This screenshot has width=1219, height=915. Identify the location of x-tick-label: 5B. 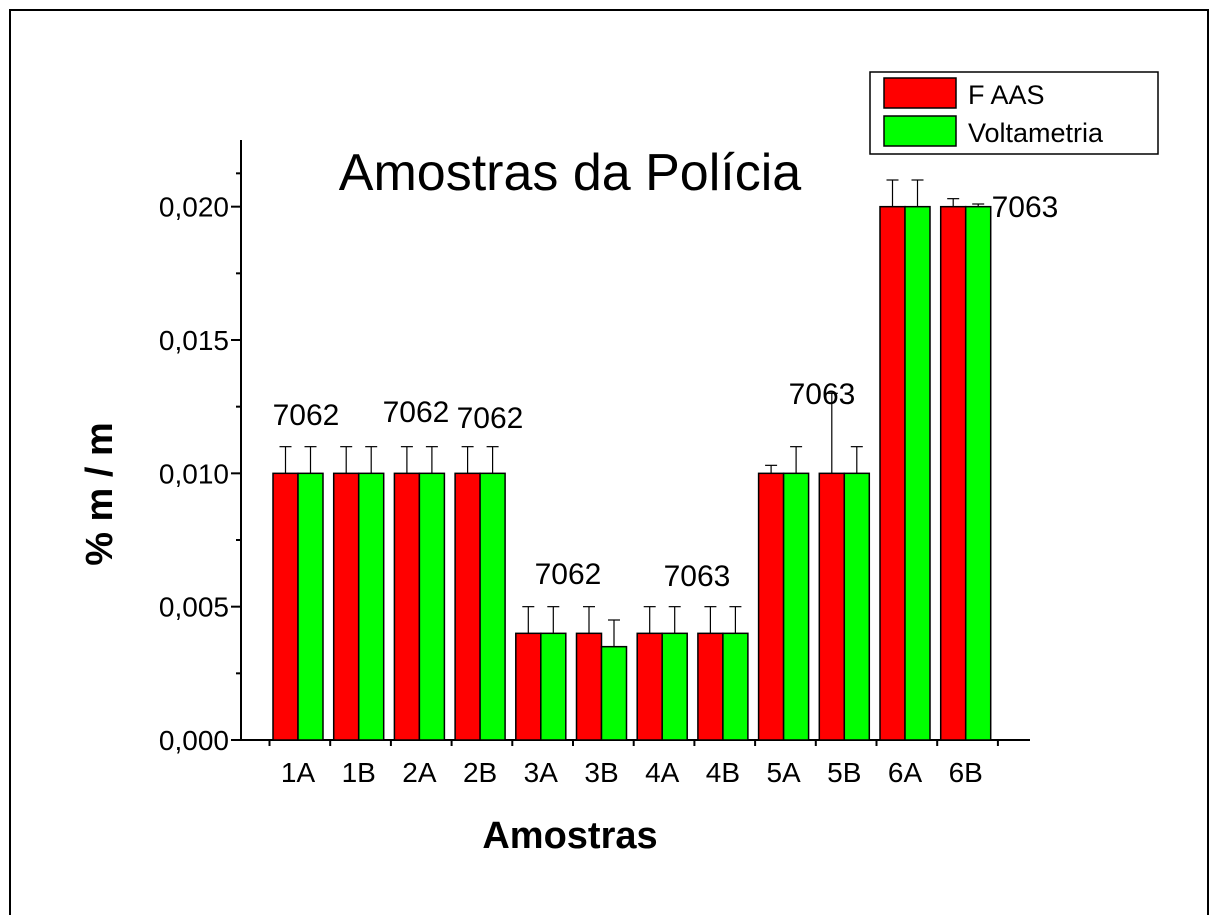
(844, 772).